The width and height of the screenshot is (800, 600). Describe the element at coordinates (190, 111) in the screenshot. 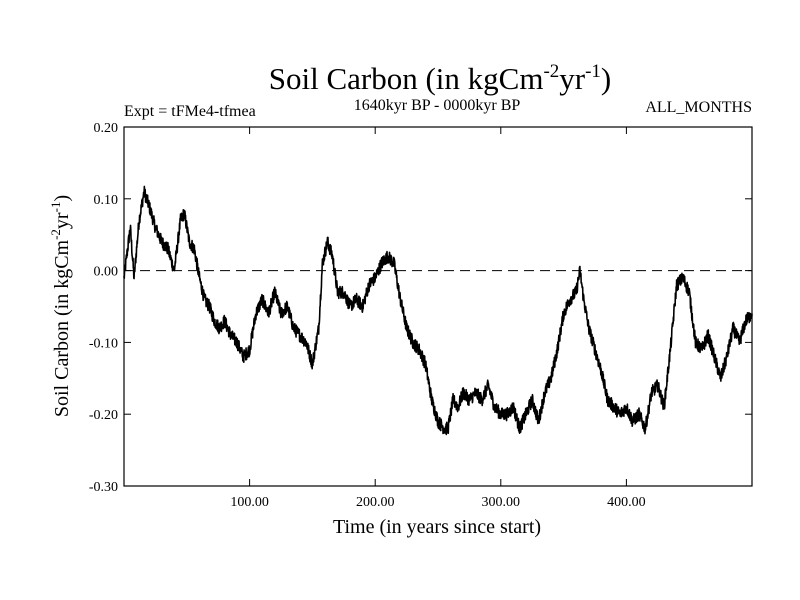

I see `experiment-label: Expt = tFMe4-tfmea` at that location.